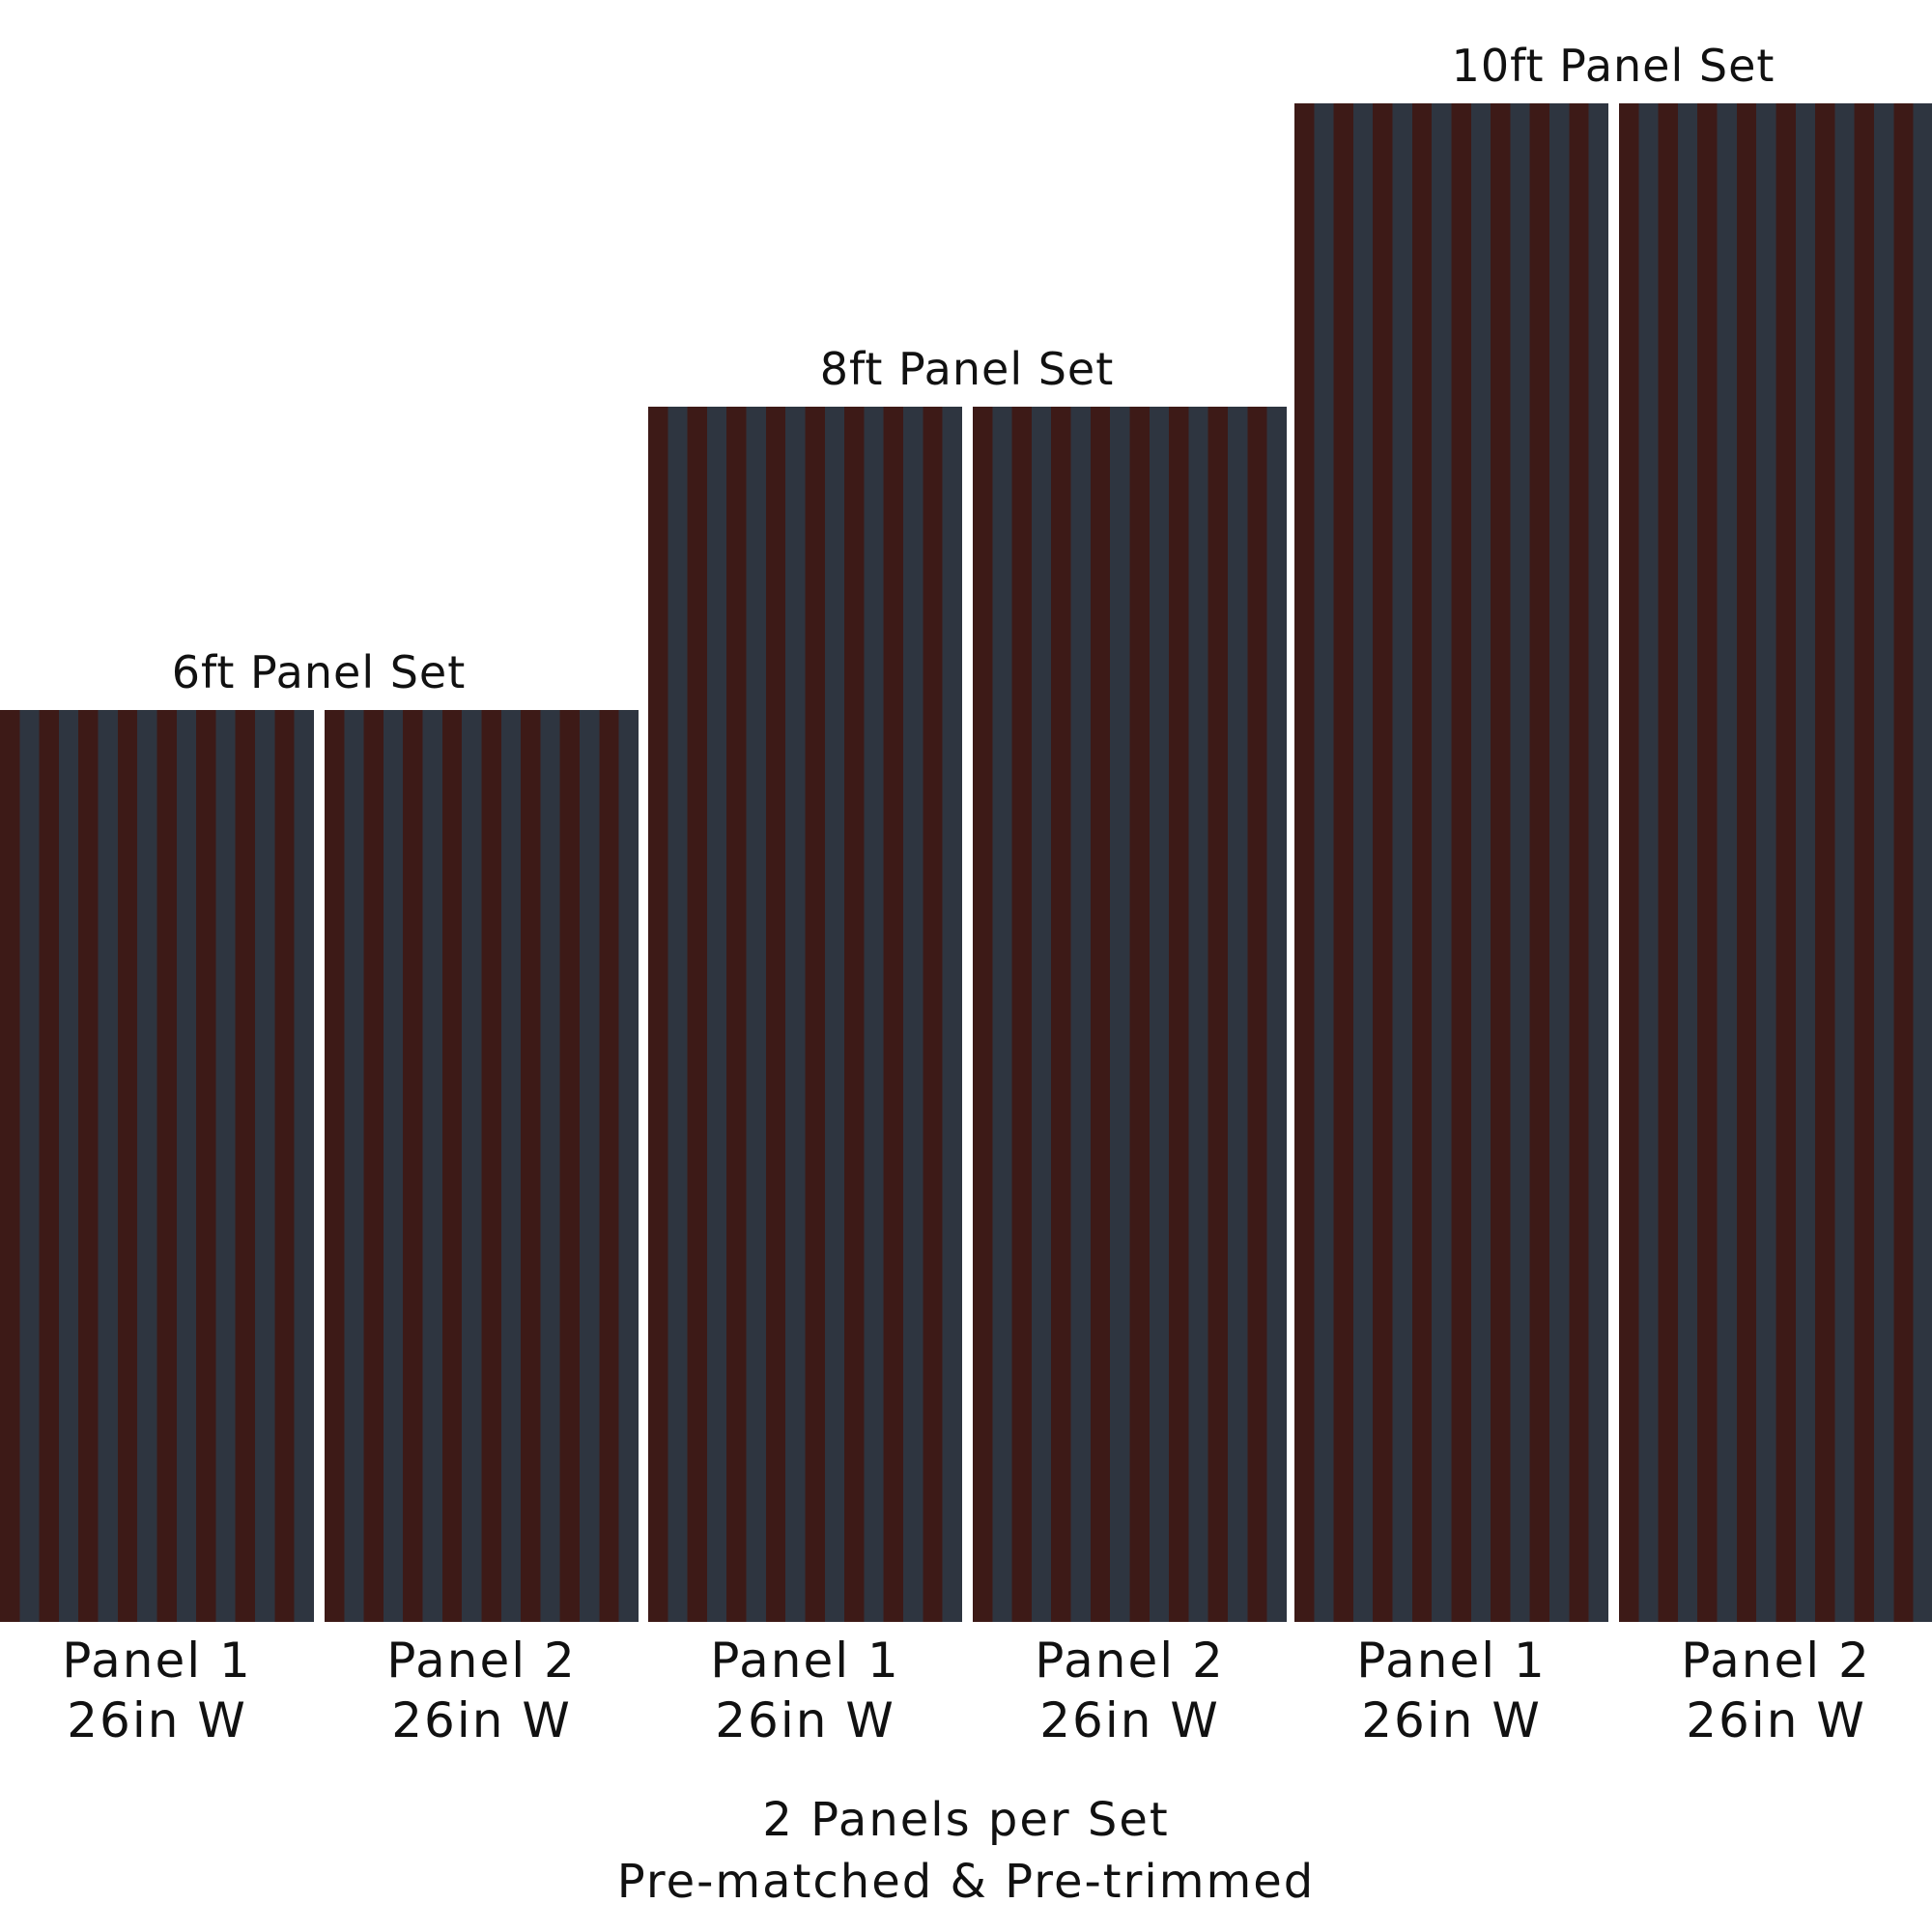 This screenshot has width=1932, height=1932. I want to click on footer-line-1: 2 Panels per Set, so click(966, 1820).